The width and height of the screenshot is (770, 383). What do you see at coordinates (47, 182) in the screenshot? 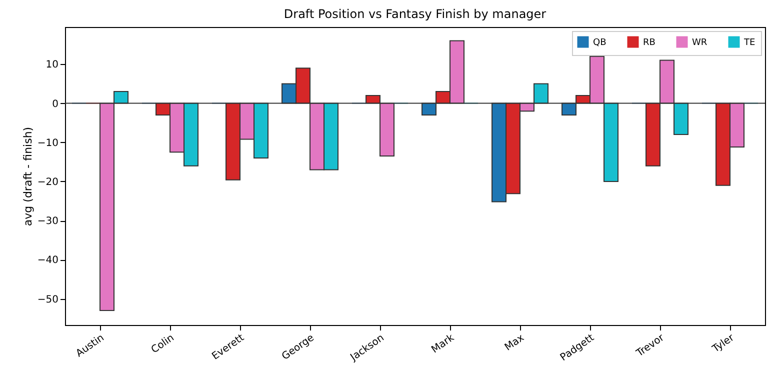
I see `y-tick-label: −20` at bounding box center [47, 182].